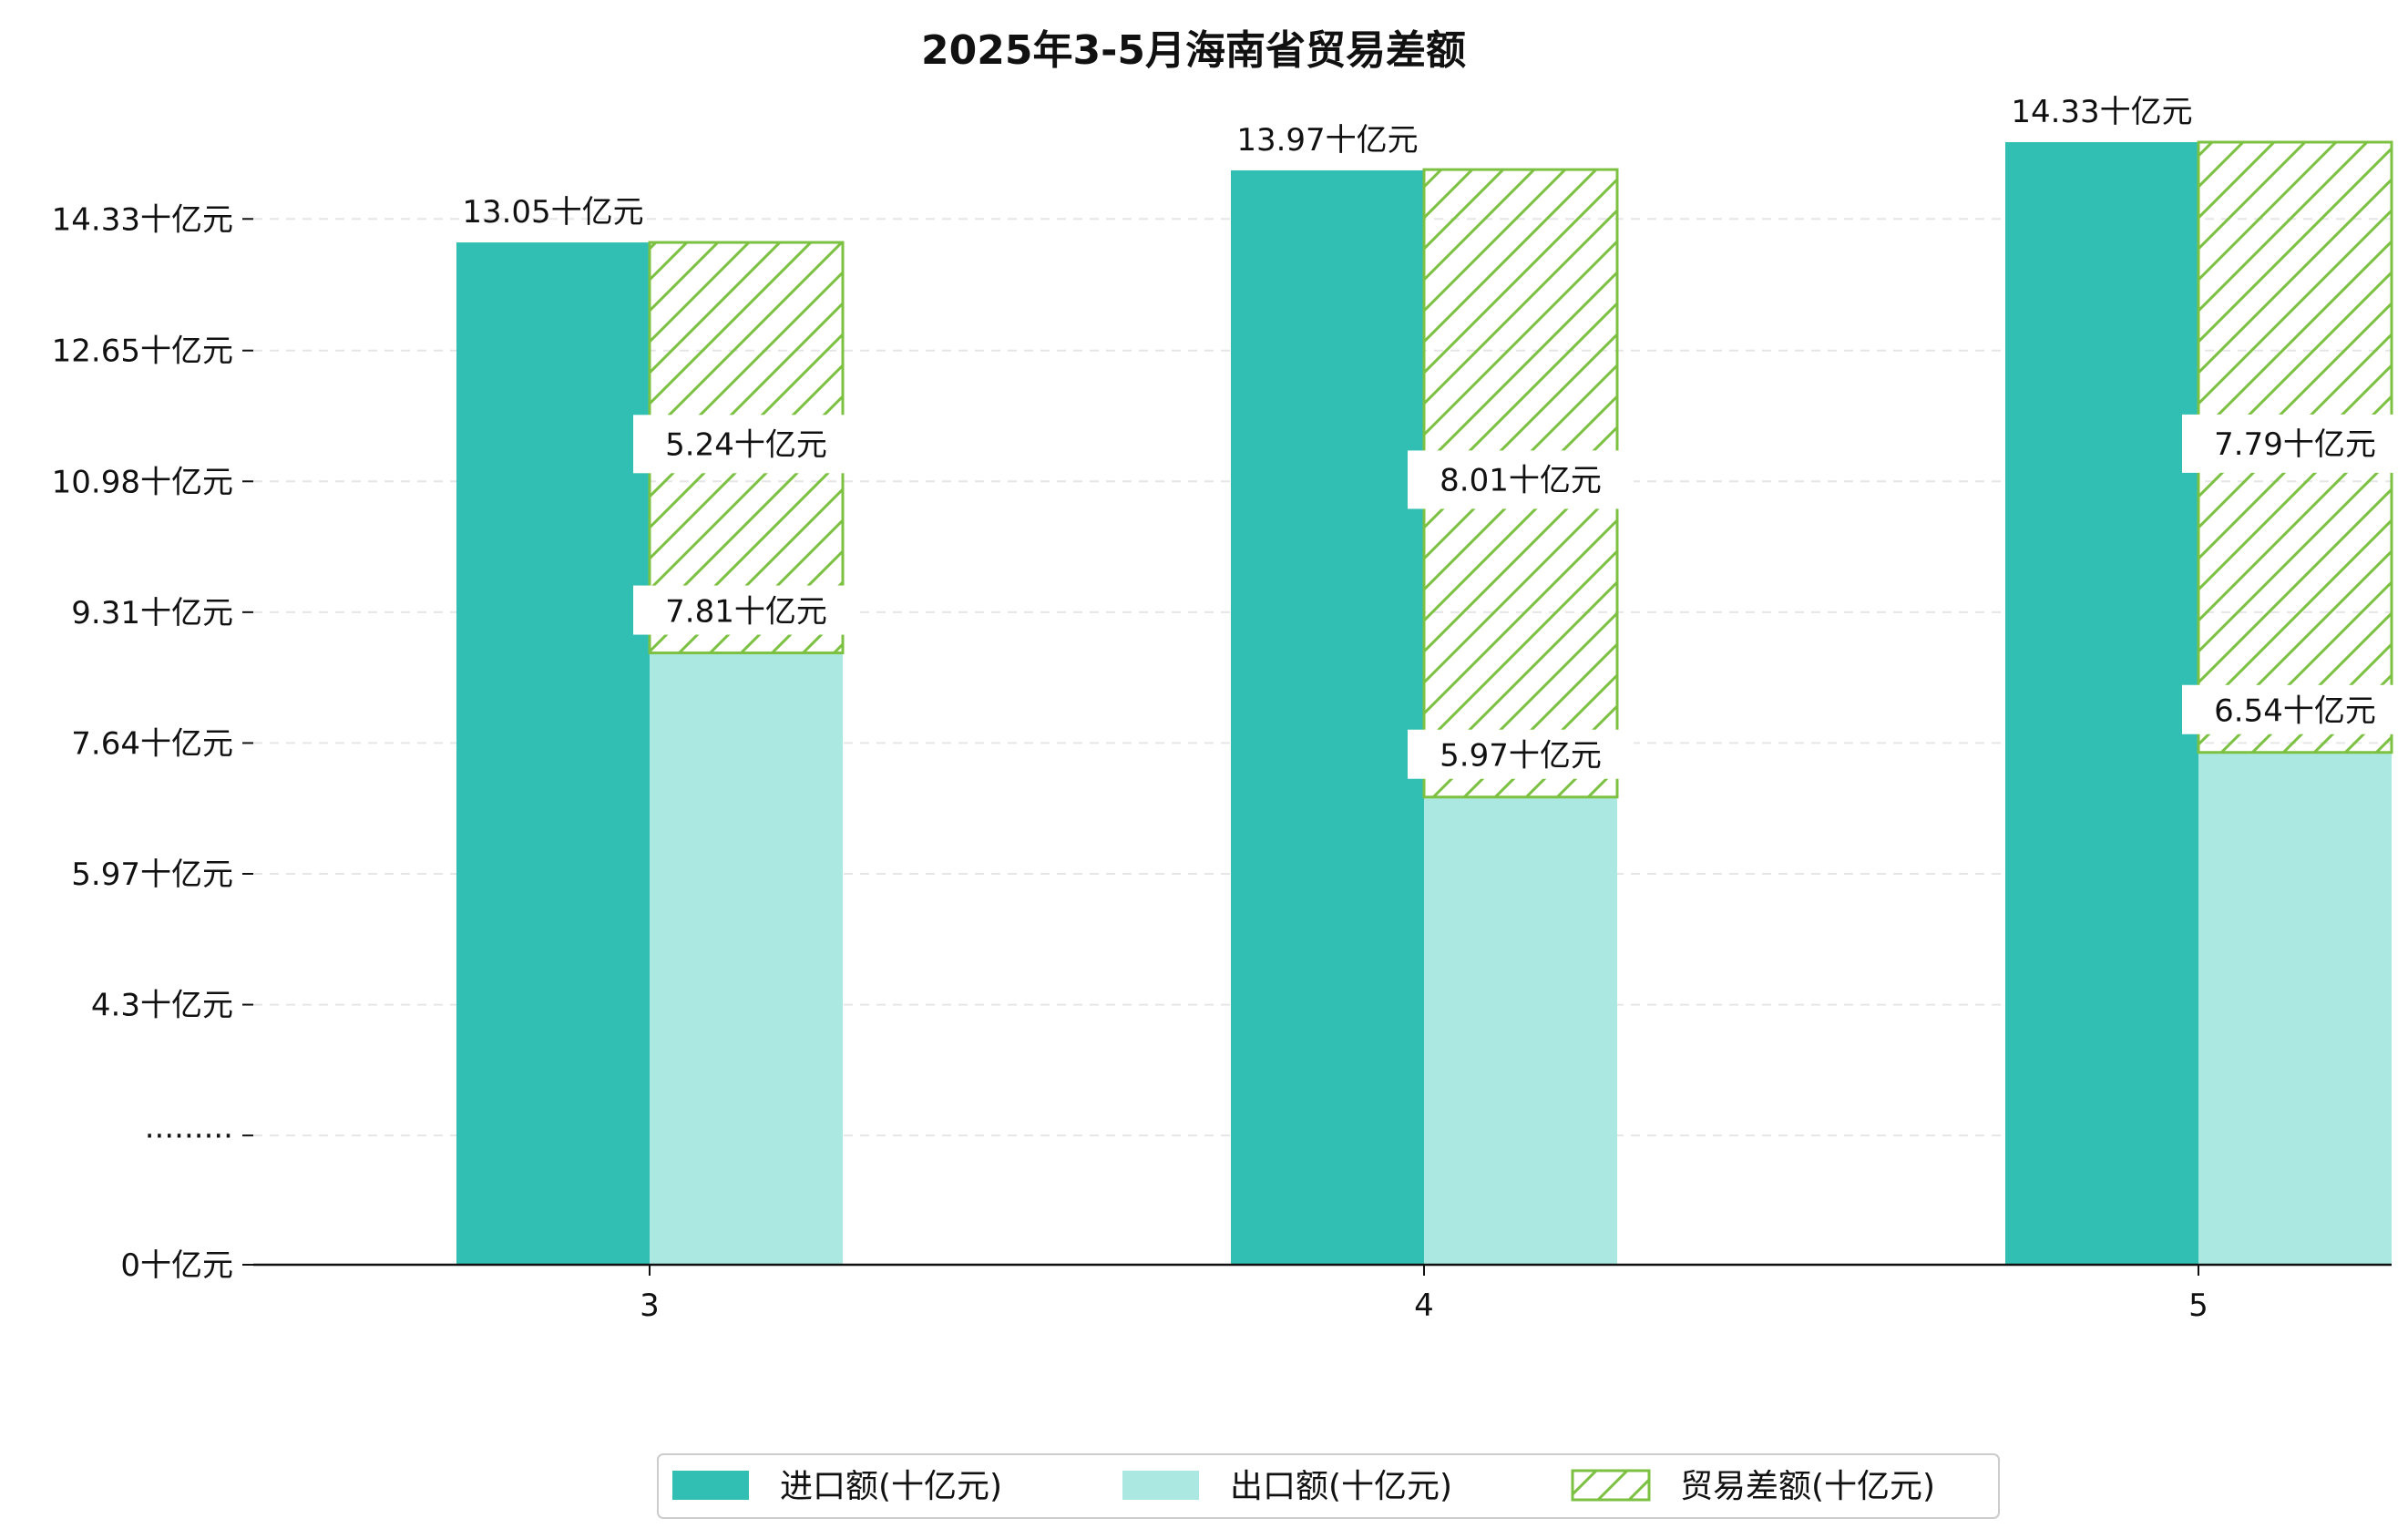 The width and height of the screenshot is (2408, 1539). What do you see at coordinates (142, 482) in the screenshot?
I see `y-tick-label: 10.98十亿元` at bounding box center [142, 482].